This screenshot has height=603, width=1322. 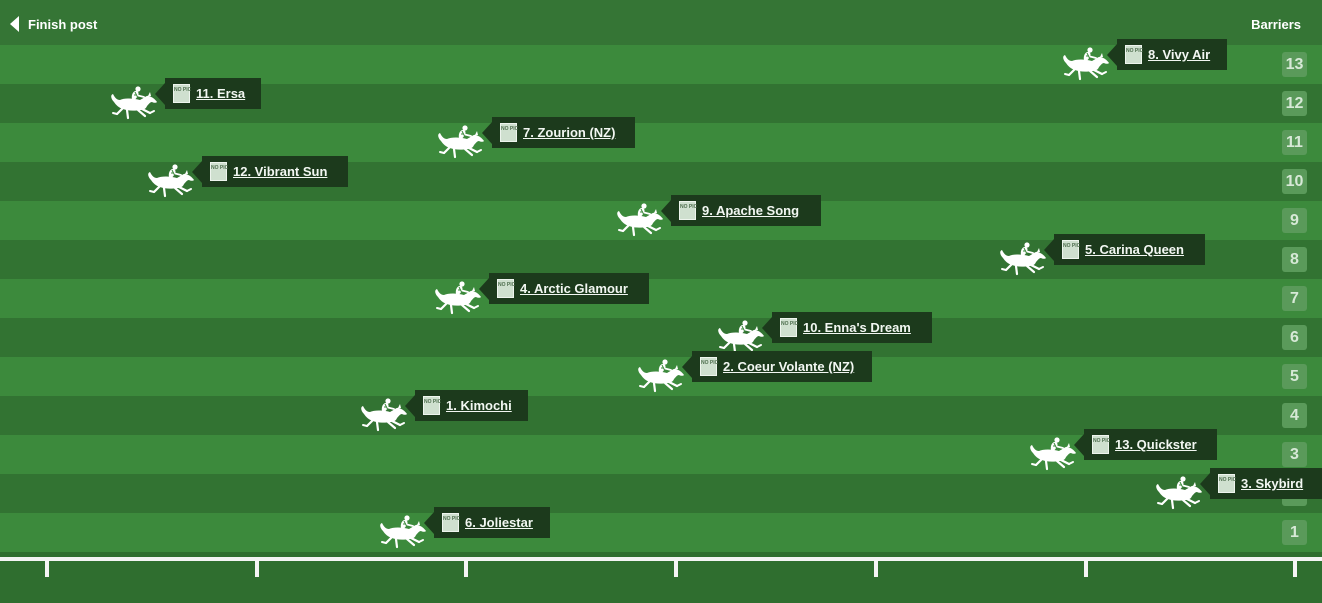 I want to click on runner-label: NO PIC 6. Joliestar, so click(x=487, y=522).